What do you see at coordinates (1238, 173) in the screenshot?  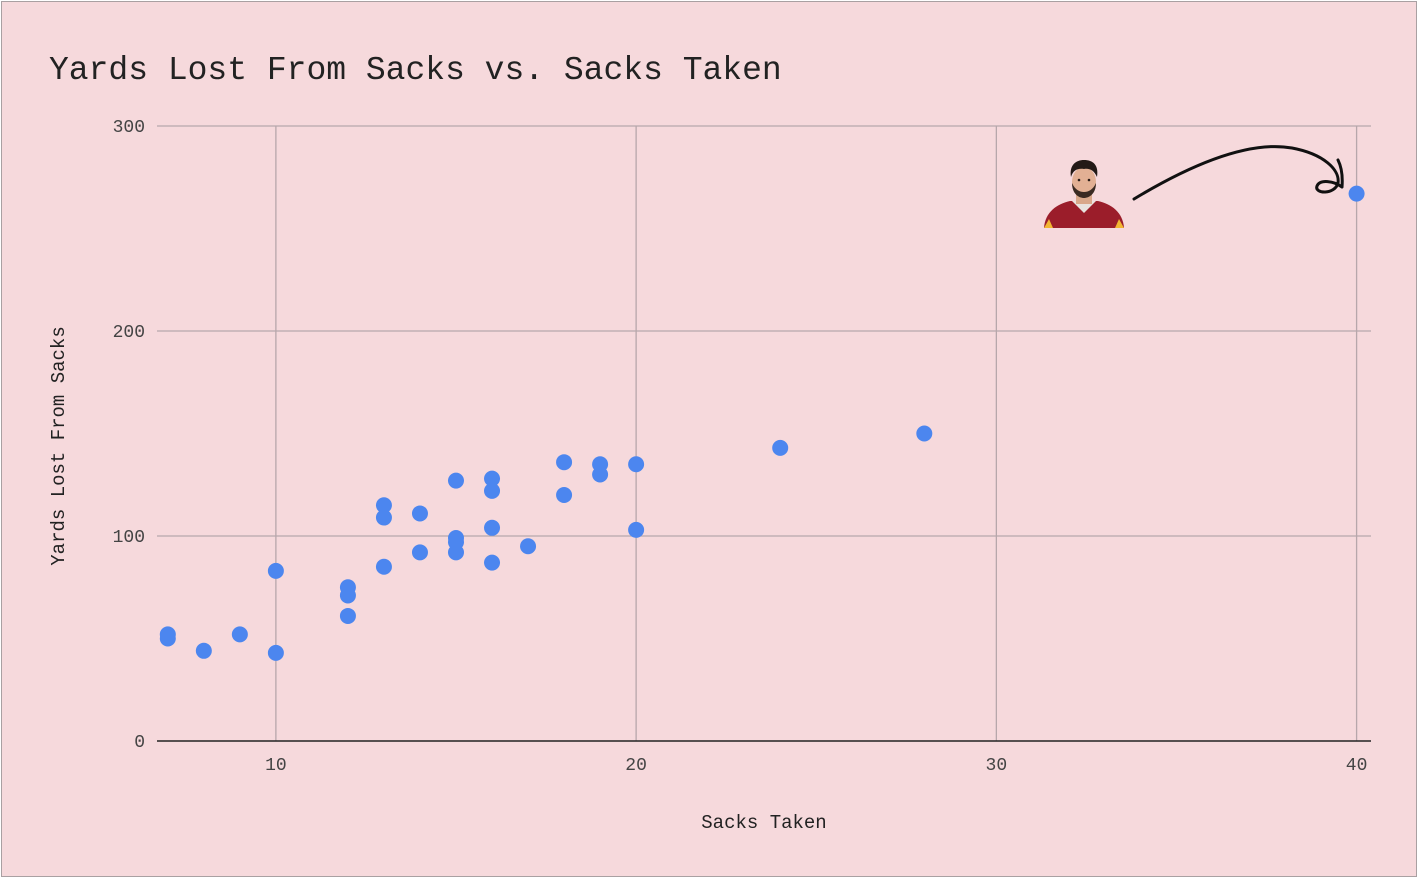 I see `annotation-arrow` at bounding box center [1238, 173].